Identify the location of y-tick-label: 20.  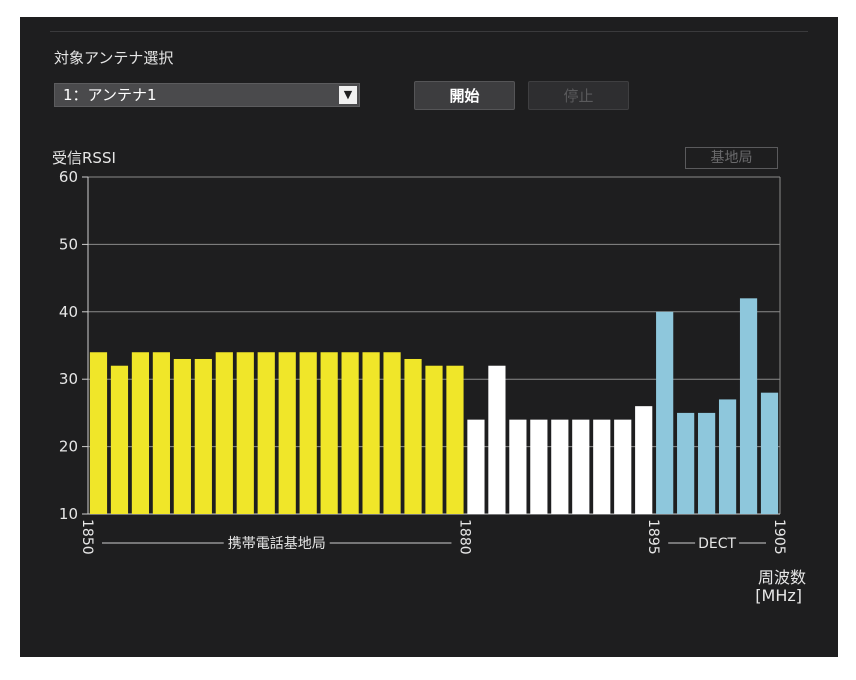
(68, 447).